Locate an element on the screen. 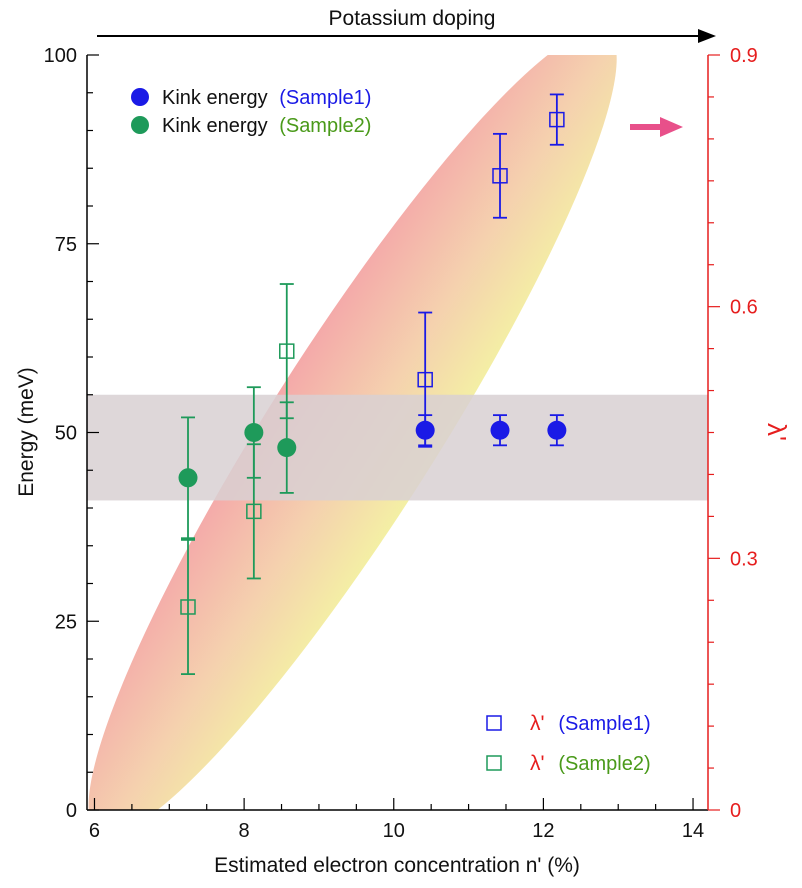 The width and height of the screenshot is (802, 888). y-axis-label-right: λ' is located at coordinates (777, 432).